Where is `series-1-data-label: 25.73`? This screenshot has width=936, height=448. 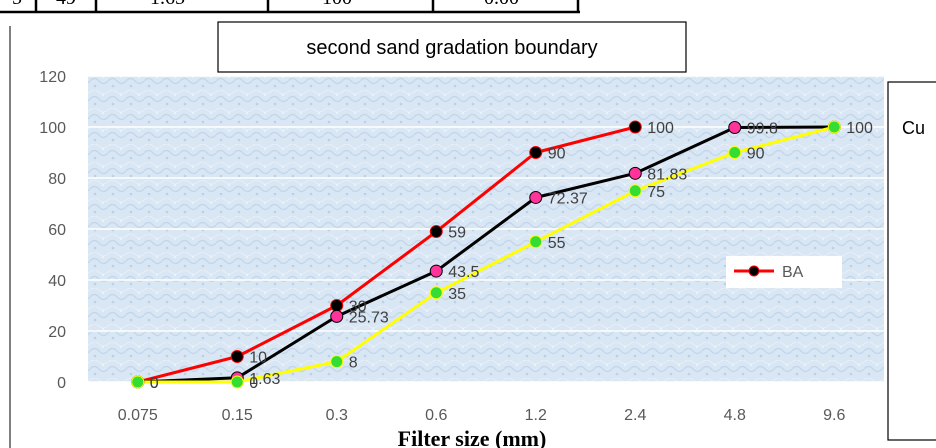
series-1-data-label: 25.73 is located at coordinates (369, 317).